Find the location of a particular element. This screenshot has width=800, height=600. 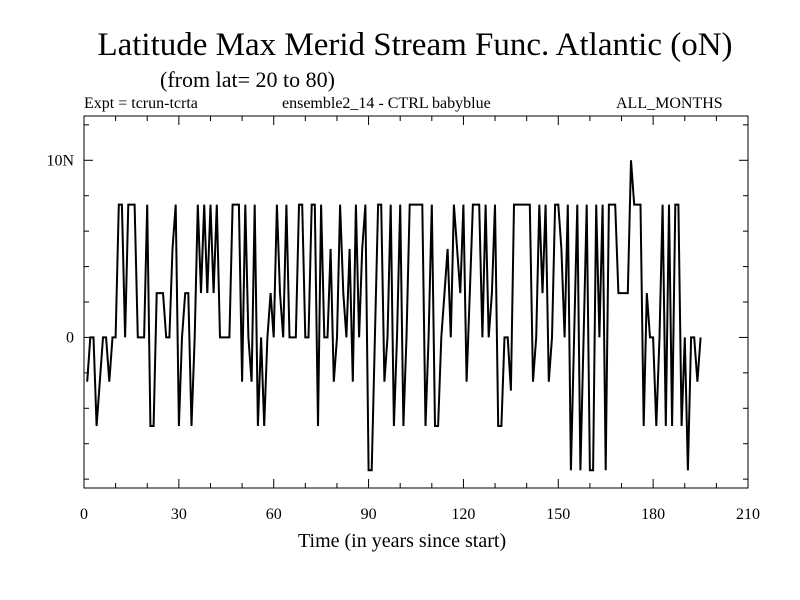

x-tick-label: 60 is located at coordinates (274, 514).